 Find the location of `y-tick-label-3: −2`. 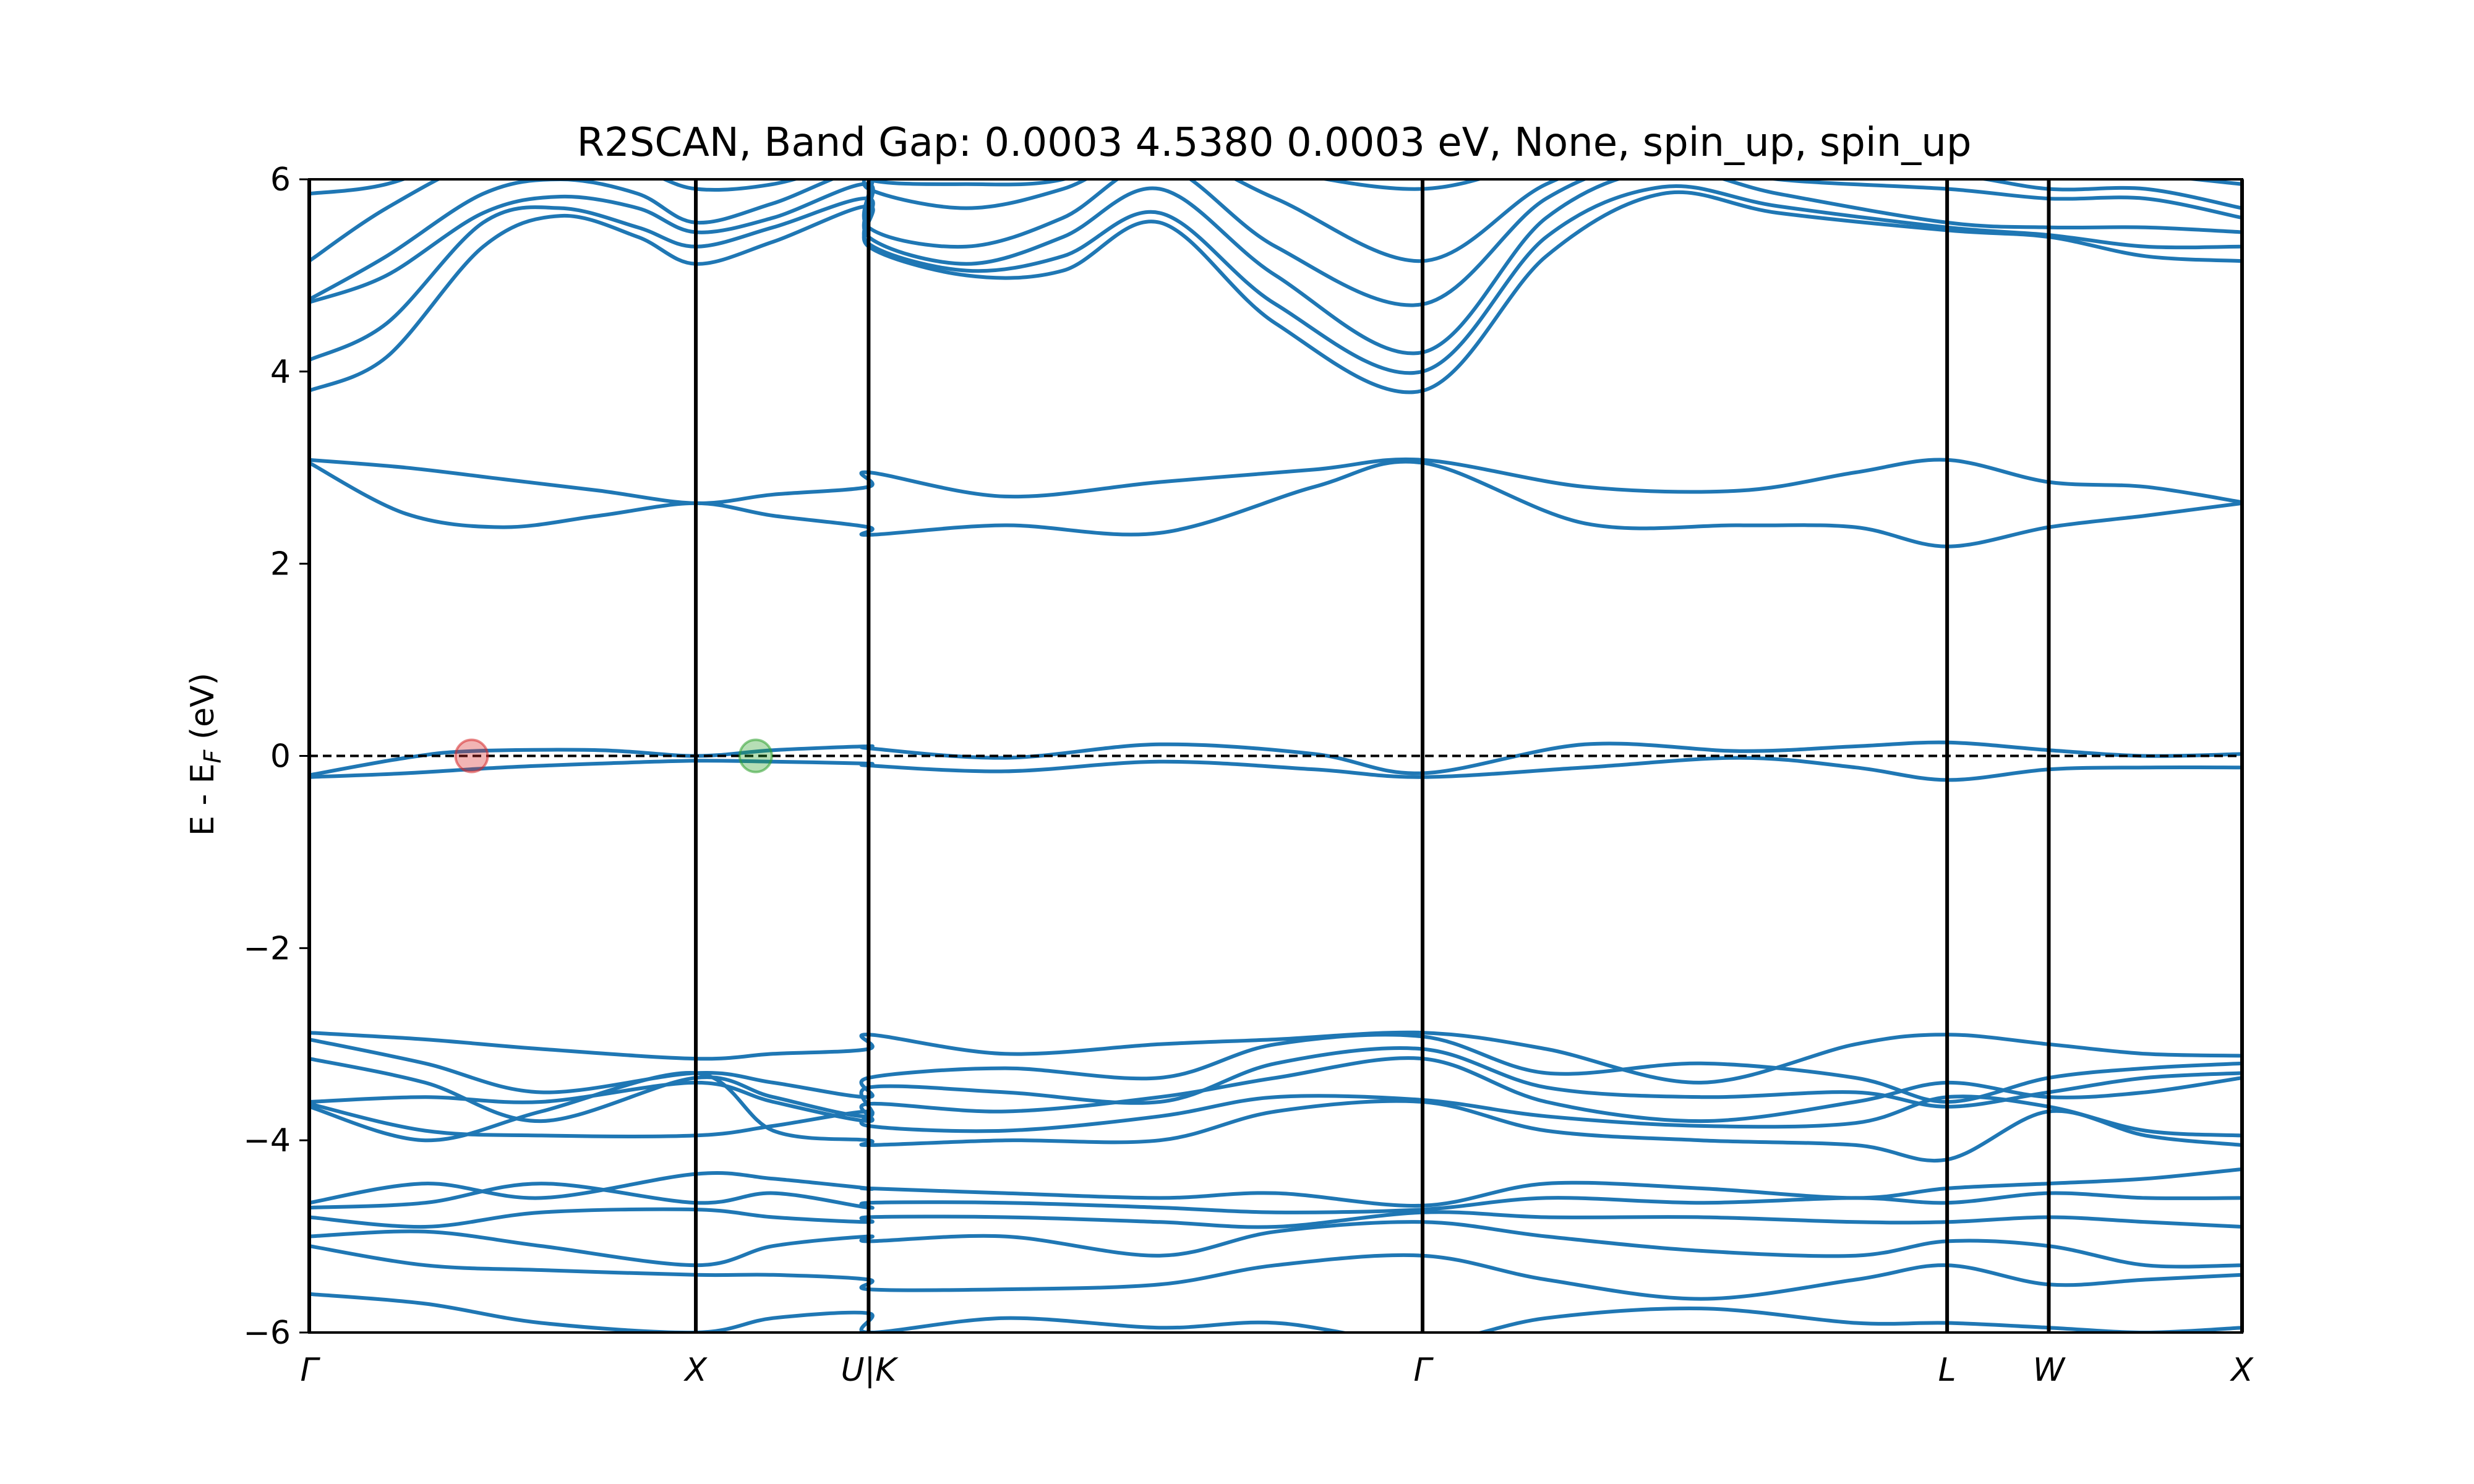

y-tick-label-3: −2 is located at coordinates (267, 948).